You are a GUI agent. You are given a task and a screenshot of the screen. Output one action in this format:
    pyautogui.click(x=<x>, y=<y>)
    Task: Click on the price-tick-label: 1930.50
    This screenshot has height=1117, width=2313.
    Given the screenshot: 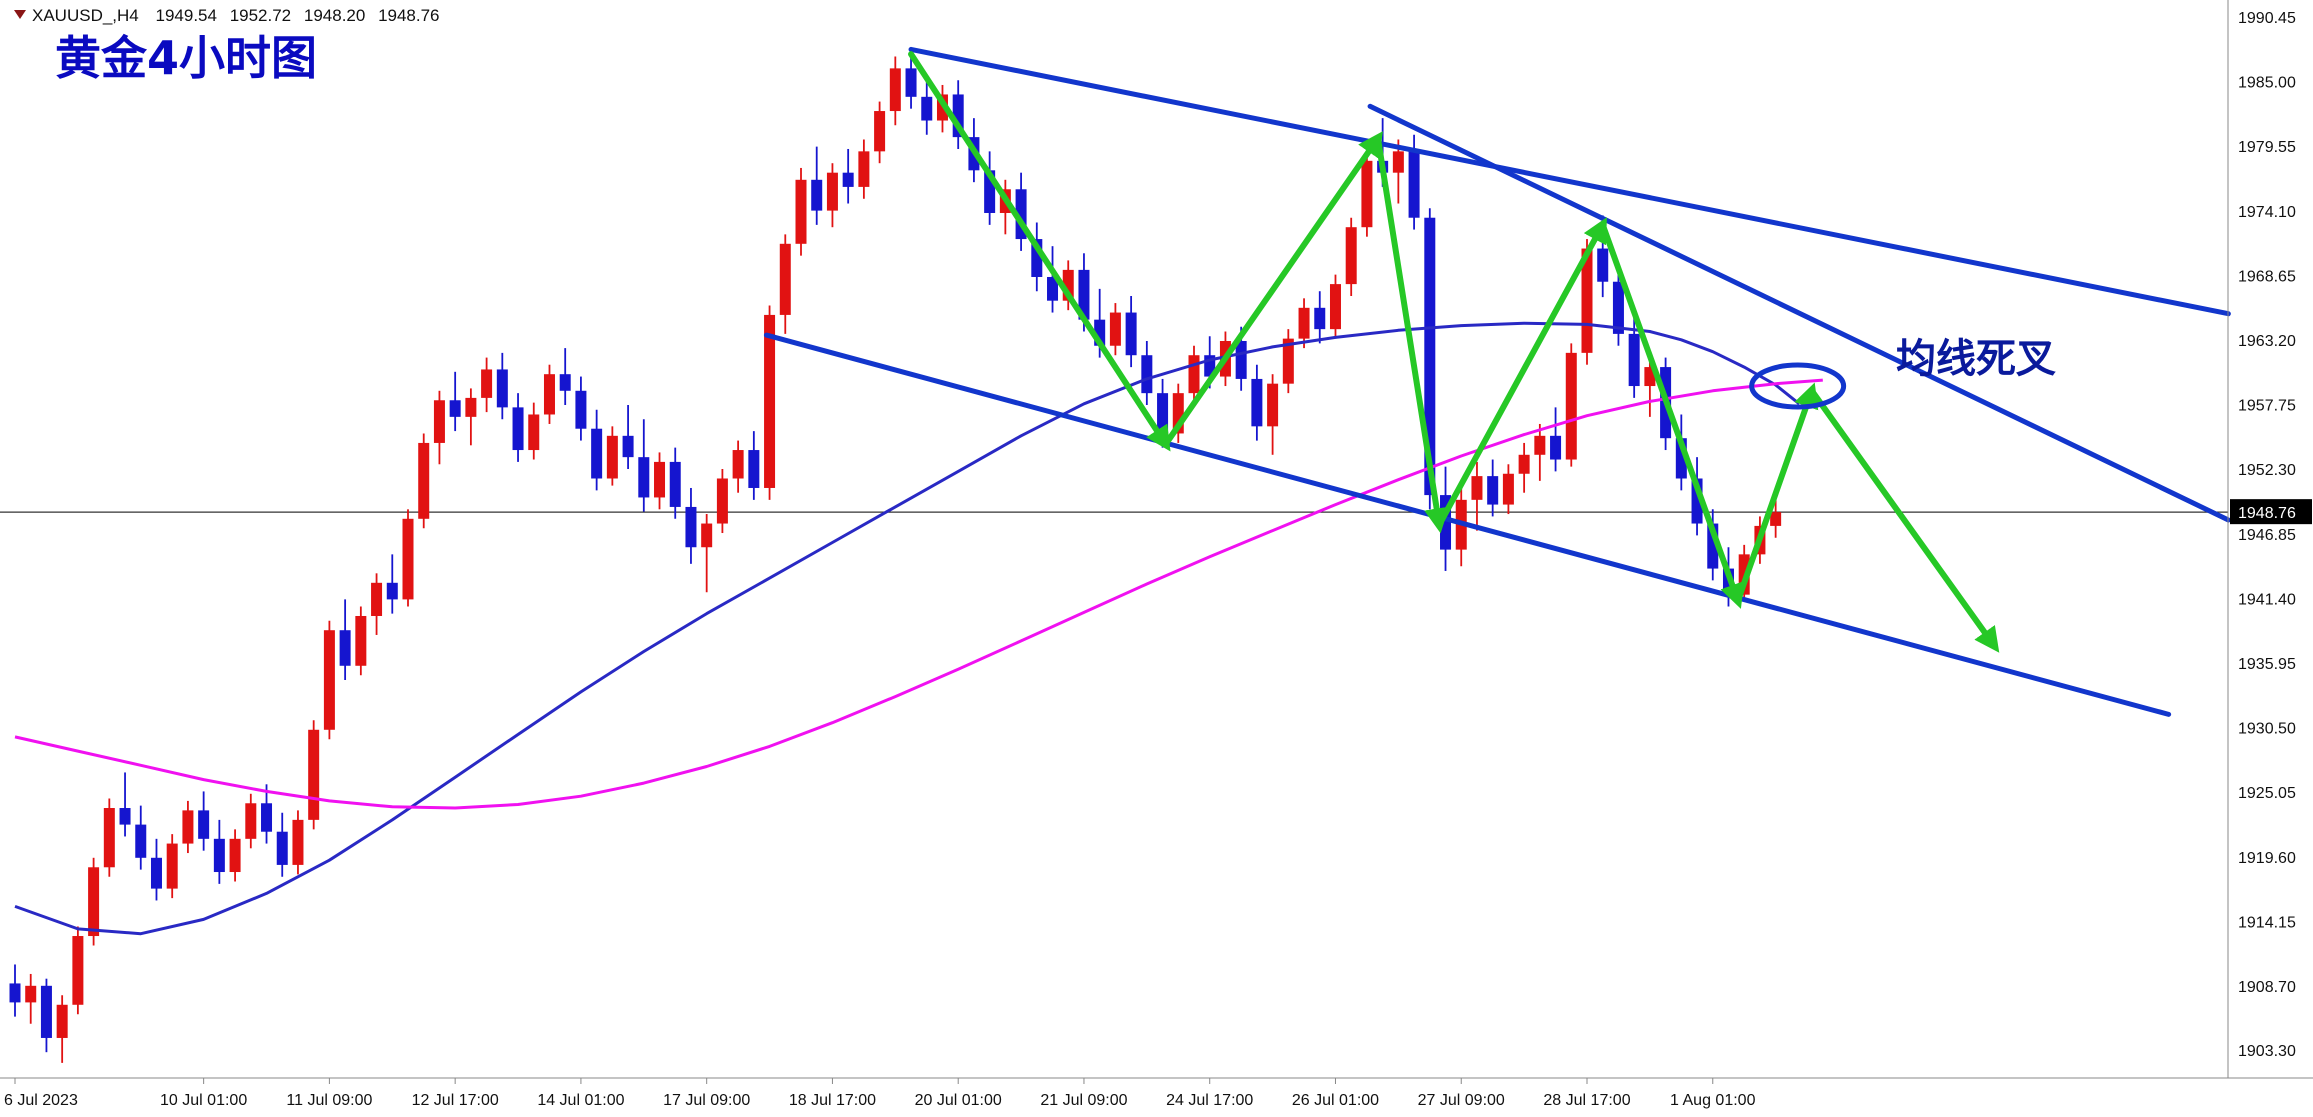 What is the action you would take?
    pyautogui.click(x=2267, y=729)
    